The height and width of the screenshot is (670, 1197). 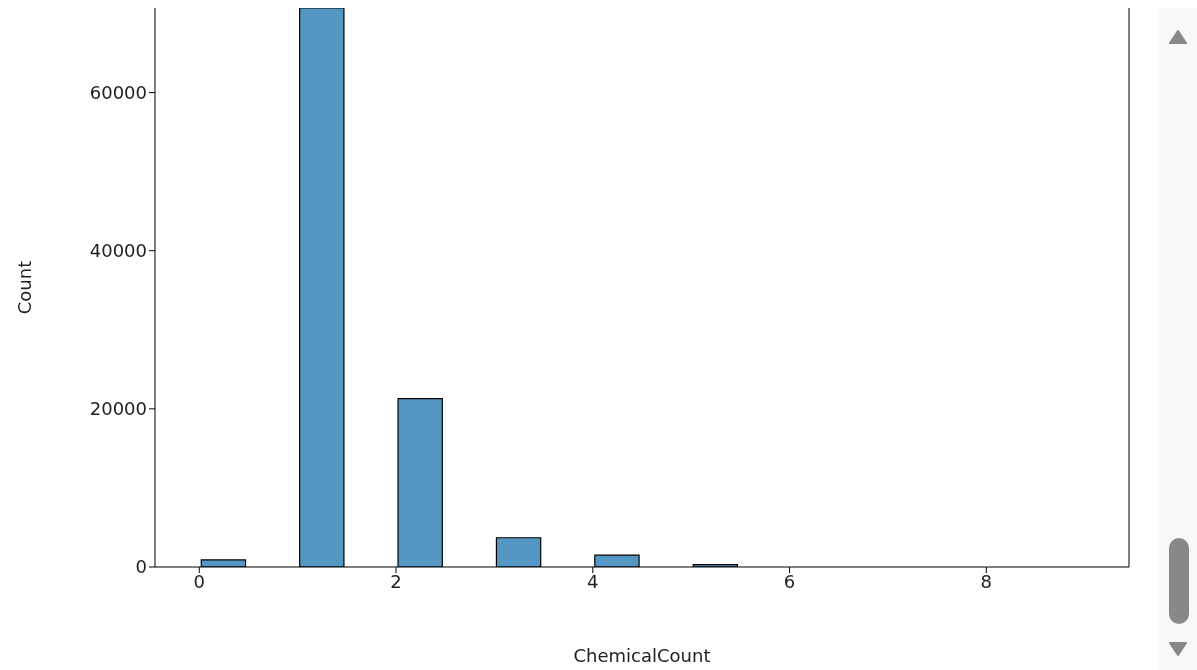 What do you see at coordinates (199, 581) in the screenshot?
I see `x-tick-label: 0` at bounding box center [199, 581].